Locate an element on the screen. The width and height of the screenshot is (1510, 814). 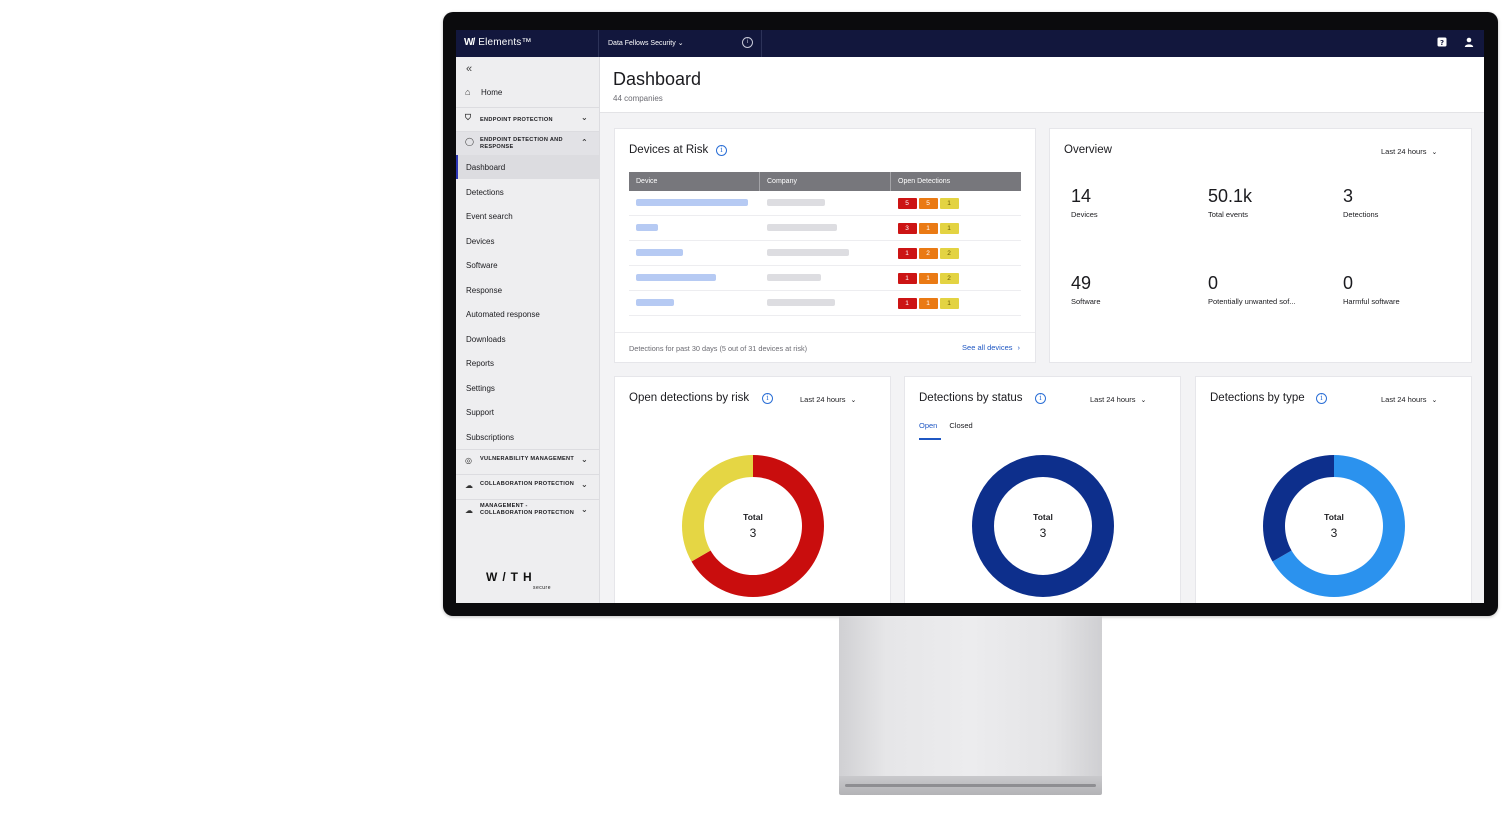
stat-label: Harmful software is located at coordinates (1371, 301).